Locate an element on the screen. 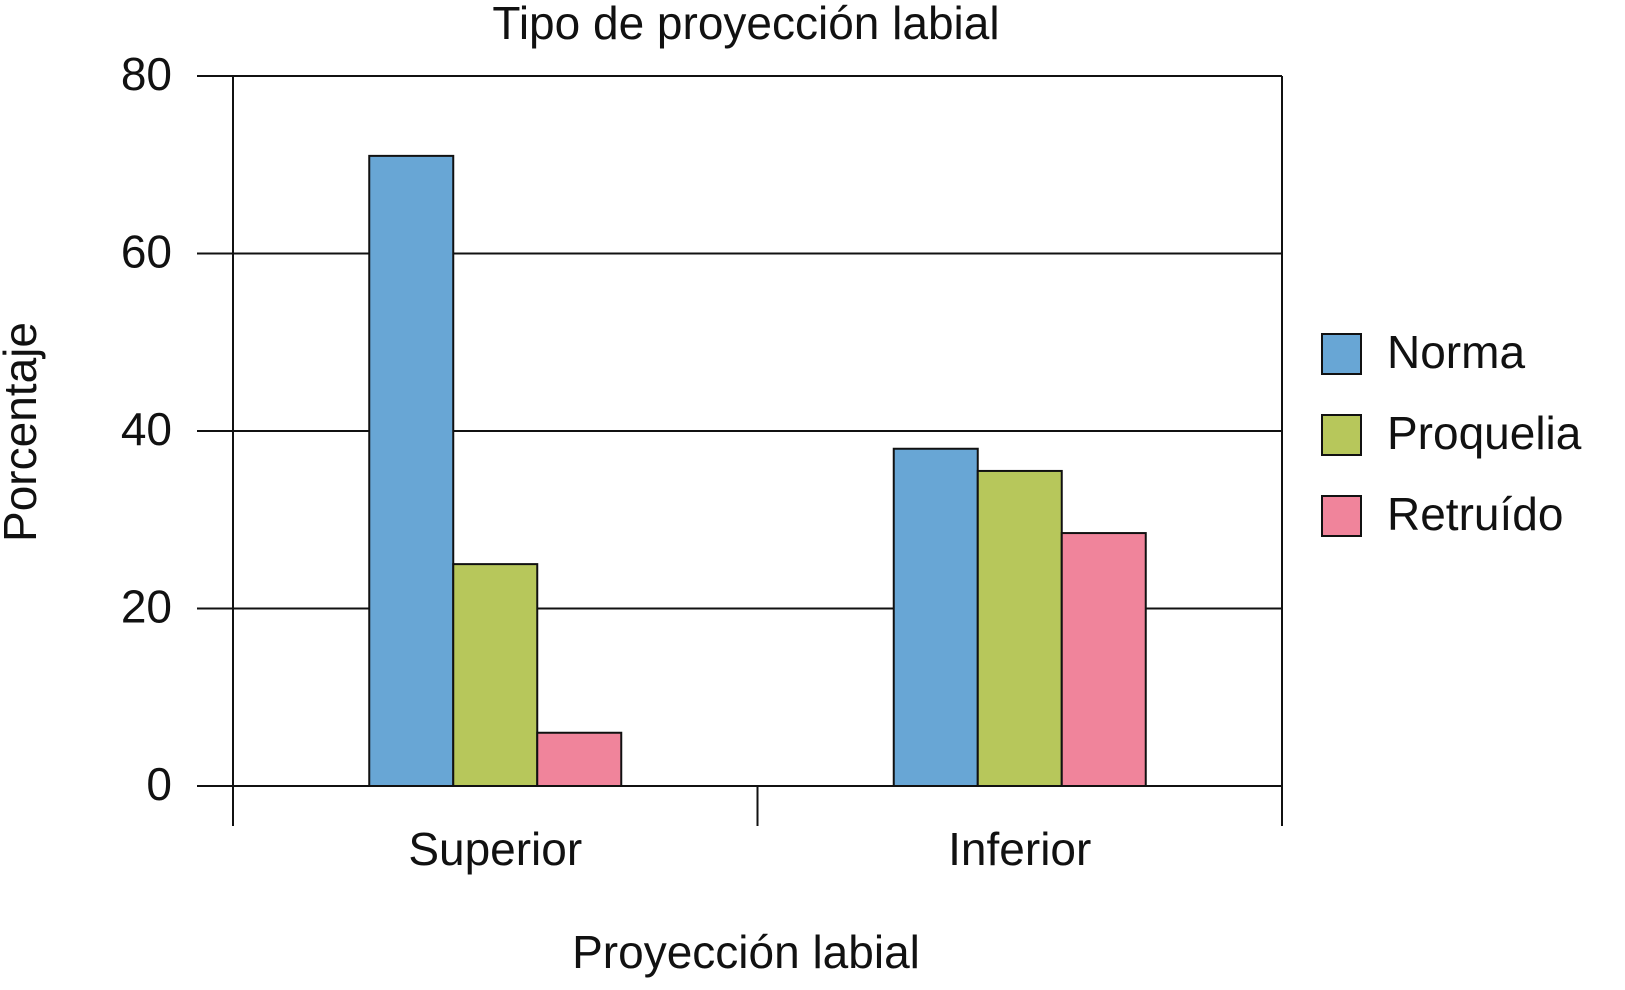 The height and width of the screenshot is (990, 1625). y-axis-label: Porcentaje is located at coordinates (23, 432).